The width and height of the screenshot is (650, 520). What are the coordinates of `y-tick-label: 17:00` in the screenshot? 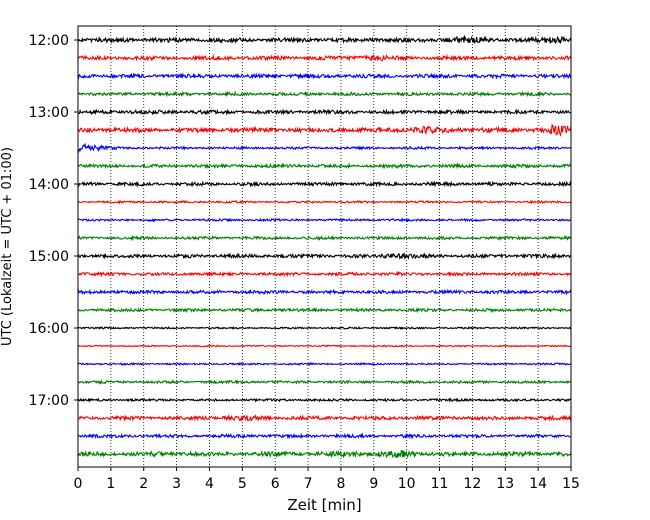 It's located at (49, 401).